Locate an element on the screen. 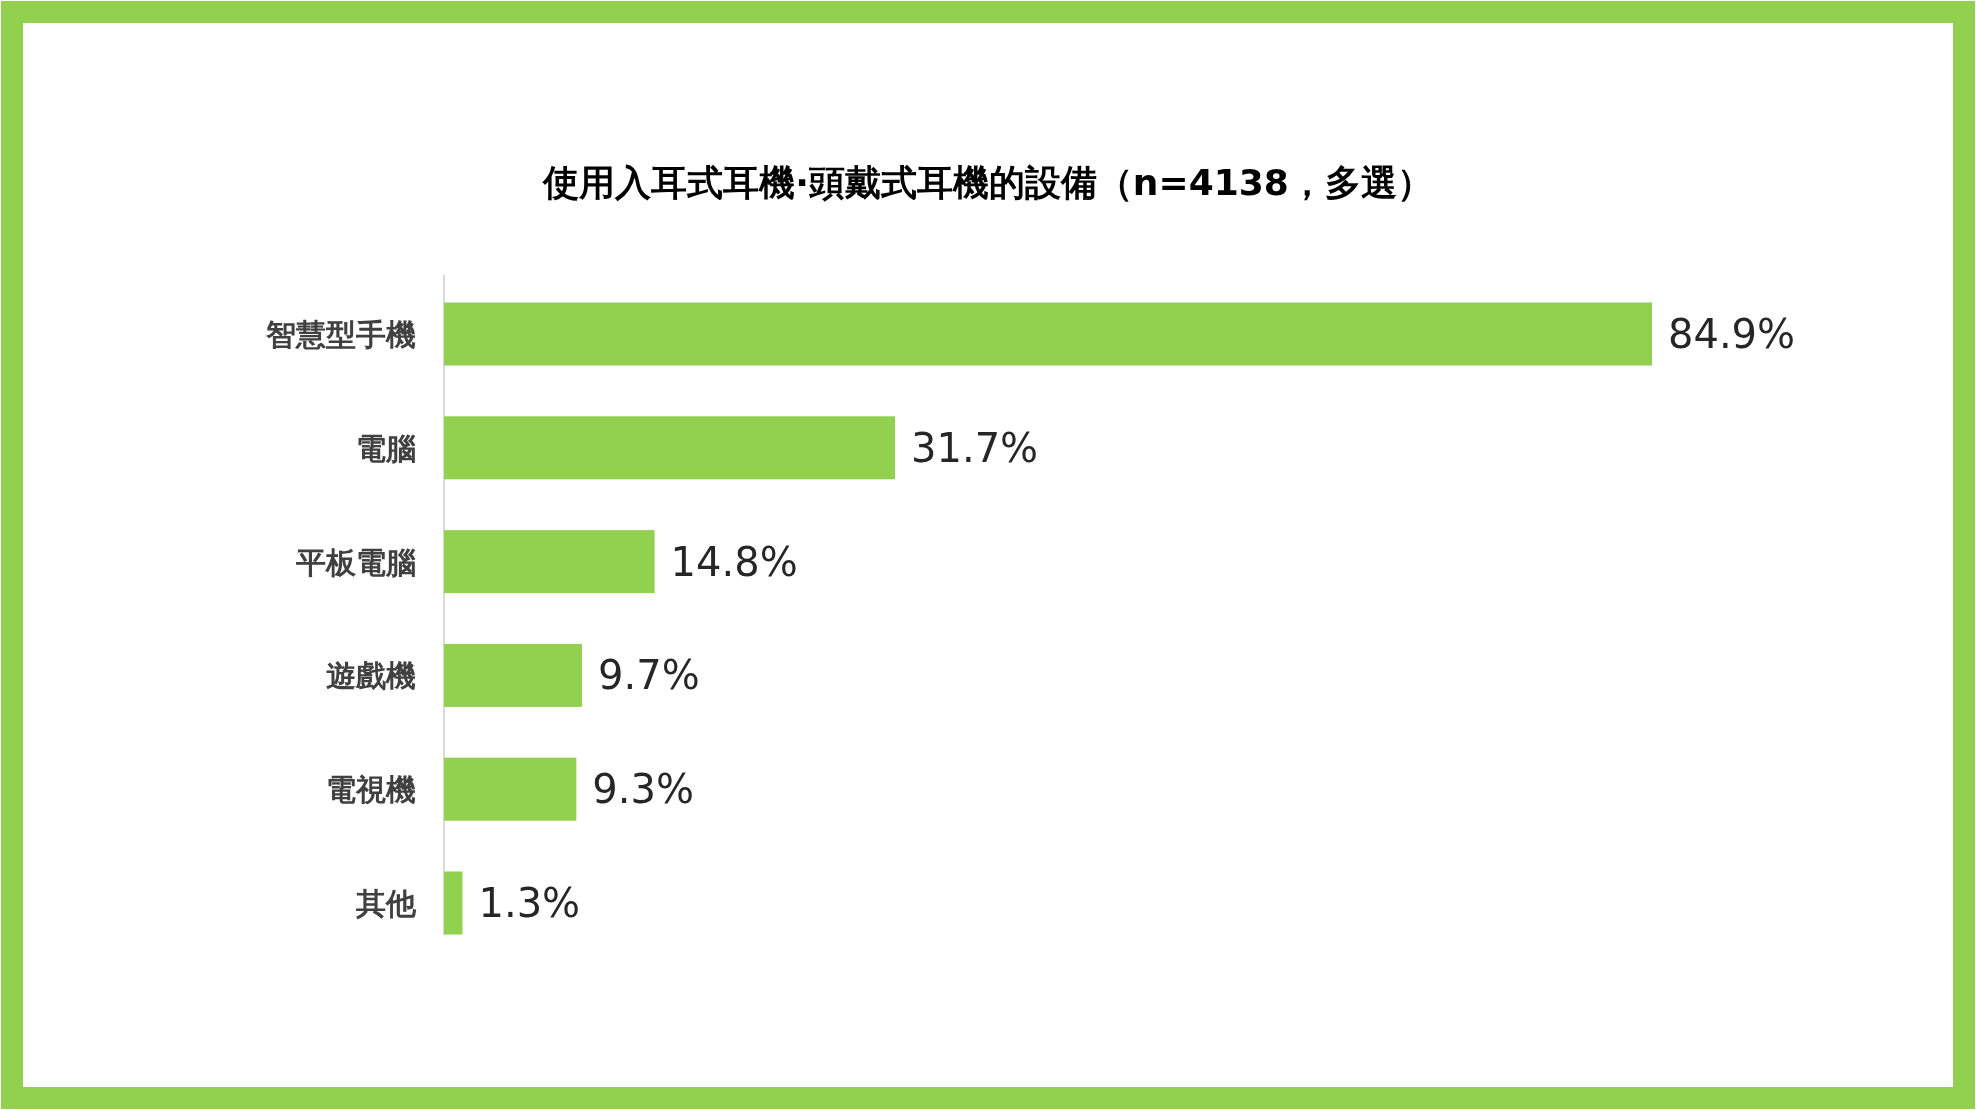  y-tick-label: 平板電腦 is located at coordinates (355, 562).